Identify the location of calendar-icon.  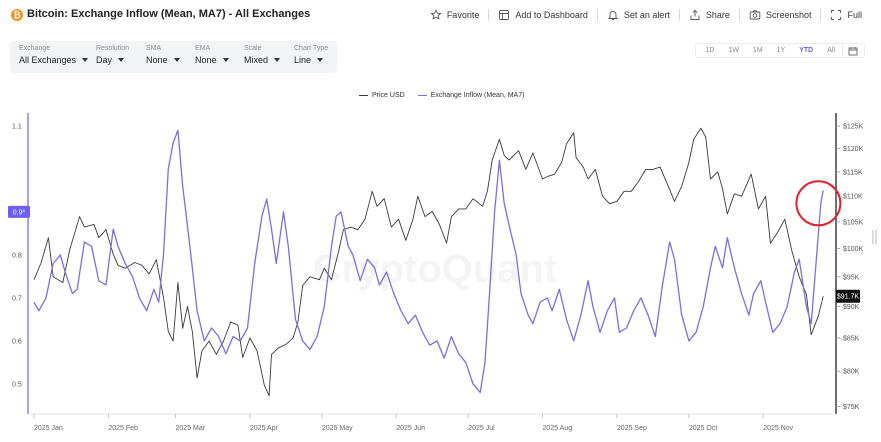
(852, 50).